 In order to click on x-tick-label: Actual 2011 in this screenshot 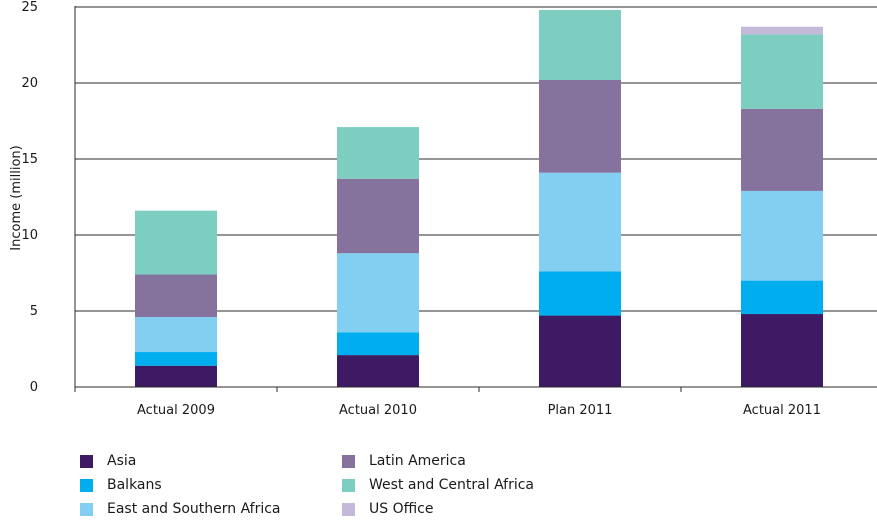, I will do `click(782, 410)`.